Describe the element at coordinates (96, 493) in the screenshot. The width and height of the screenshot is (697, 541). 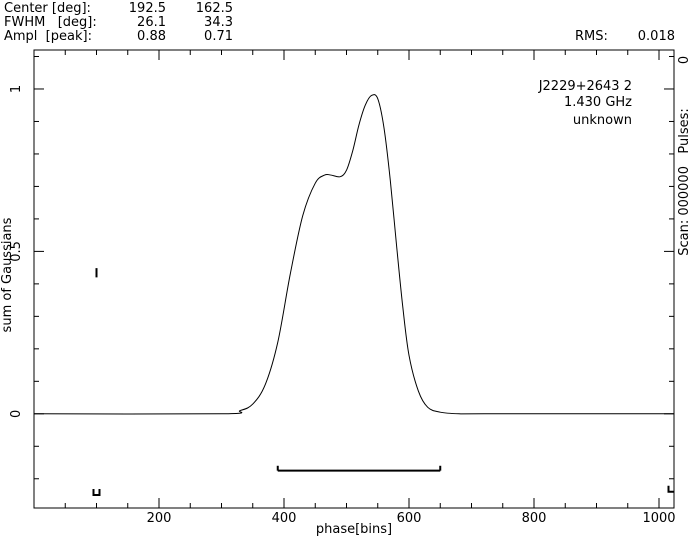
I see `left-bracket-marker` at that location.